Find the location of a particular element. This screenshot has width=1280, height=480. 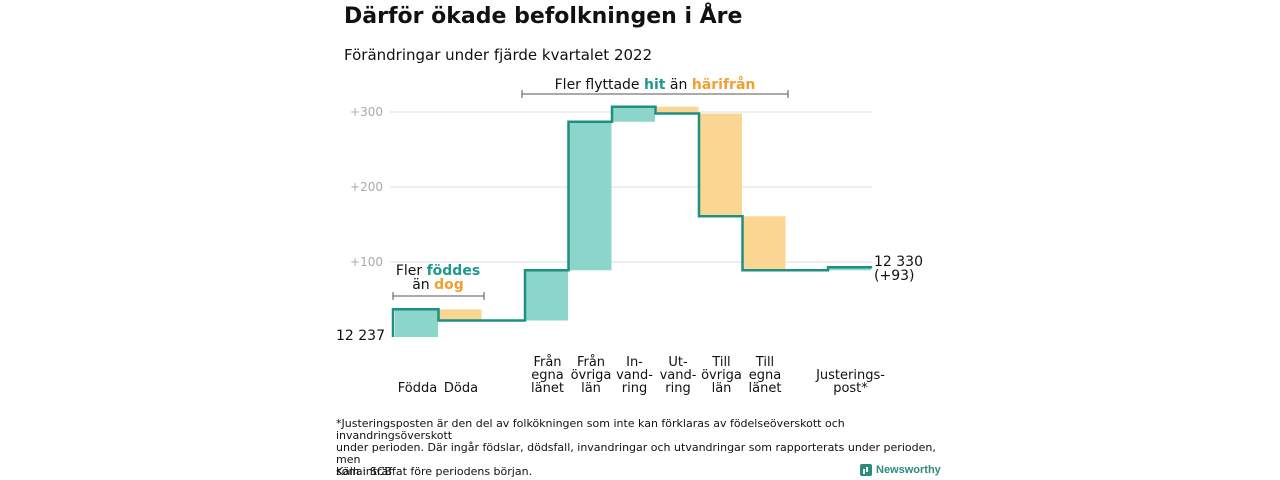

category-label-line: Ut- is located at coordinates (678, 362).